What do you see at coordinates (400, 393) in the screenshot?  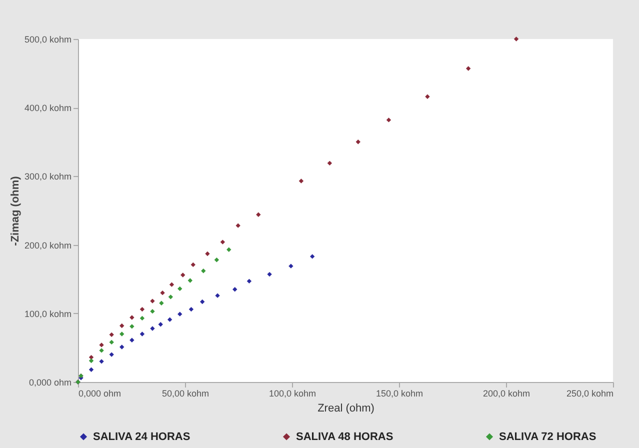 I see `x-tick-label: 150,0 kohm` at bounding box center [400, 393].